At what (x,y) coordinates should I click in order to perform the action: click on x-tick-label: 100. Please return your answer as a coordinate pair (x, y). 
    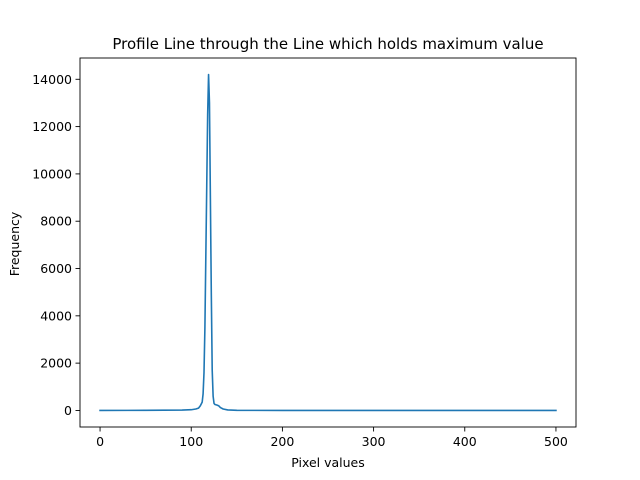
    Looking at the image, I should click on (191, 441).